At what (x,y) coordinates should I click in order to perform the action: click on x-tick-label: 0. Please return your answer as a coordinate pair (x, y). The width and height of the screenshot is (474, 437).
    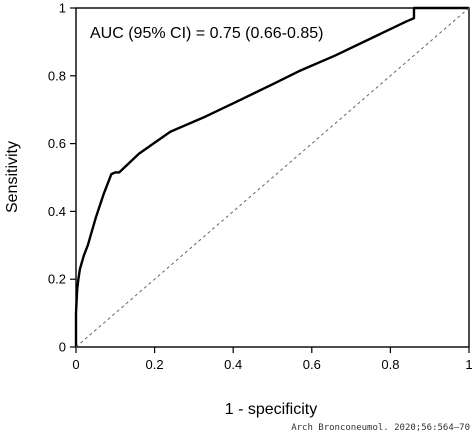
    Looking at the image, I should click on (75, 364).